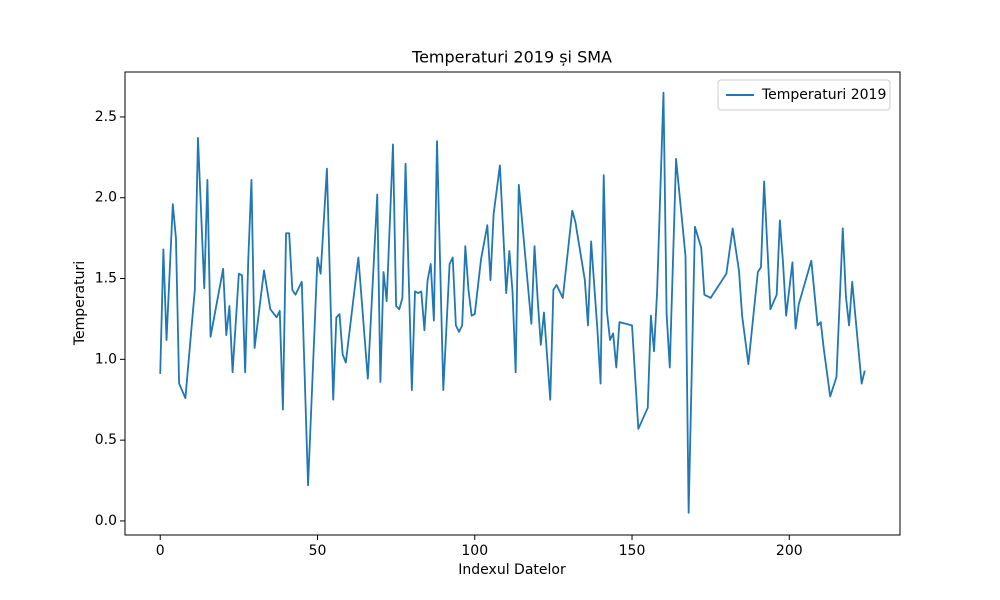  I want to click on x-tick-label: 0, so click(160, 551).